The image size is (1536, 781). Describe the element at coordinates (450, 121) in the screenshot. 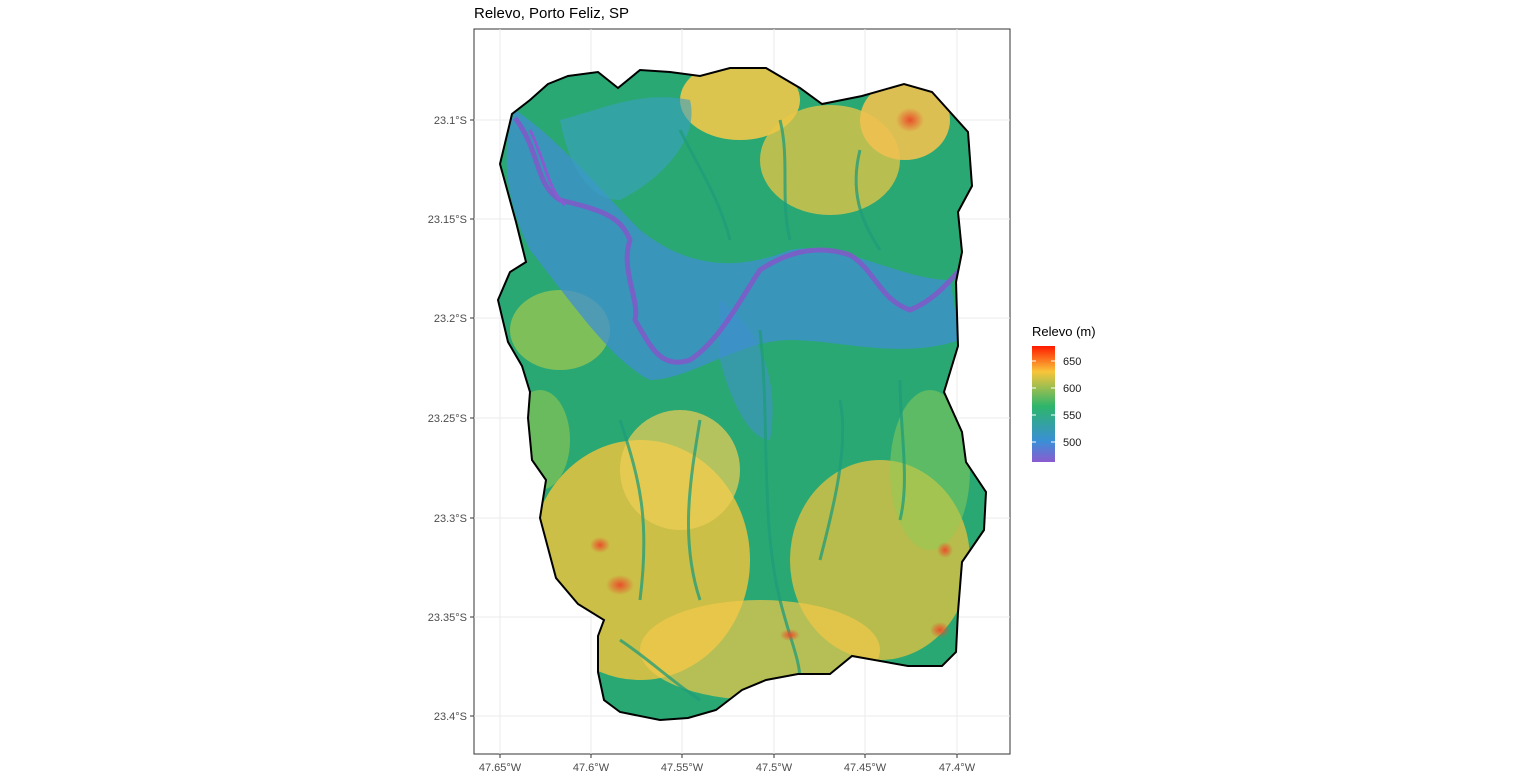

I see `y-tick-label: 23.1°S` at that location.